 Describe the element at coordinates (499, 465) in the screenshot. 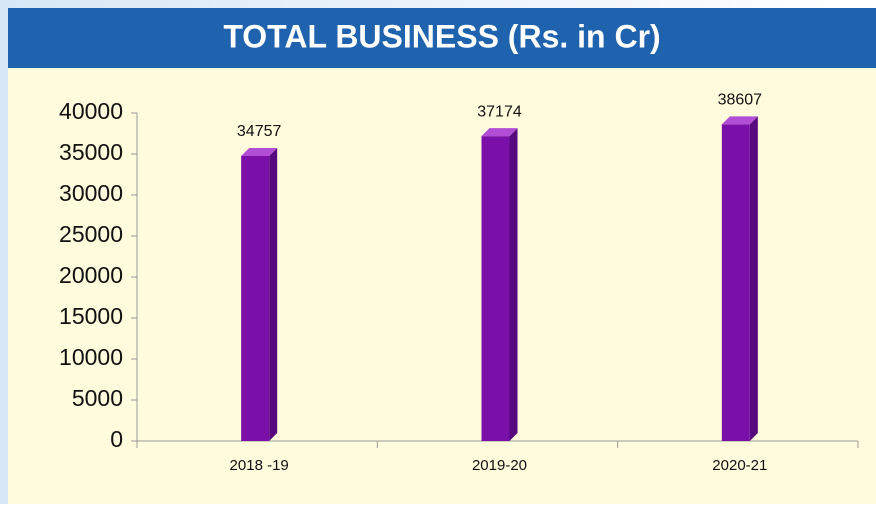

I see `x-tick-label: 2019-20` at that location.